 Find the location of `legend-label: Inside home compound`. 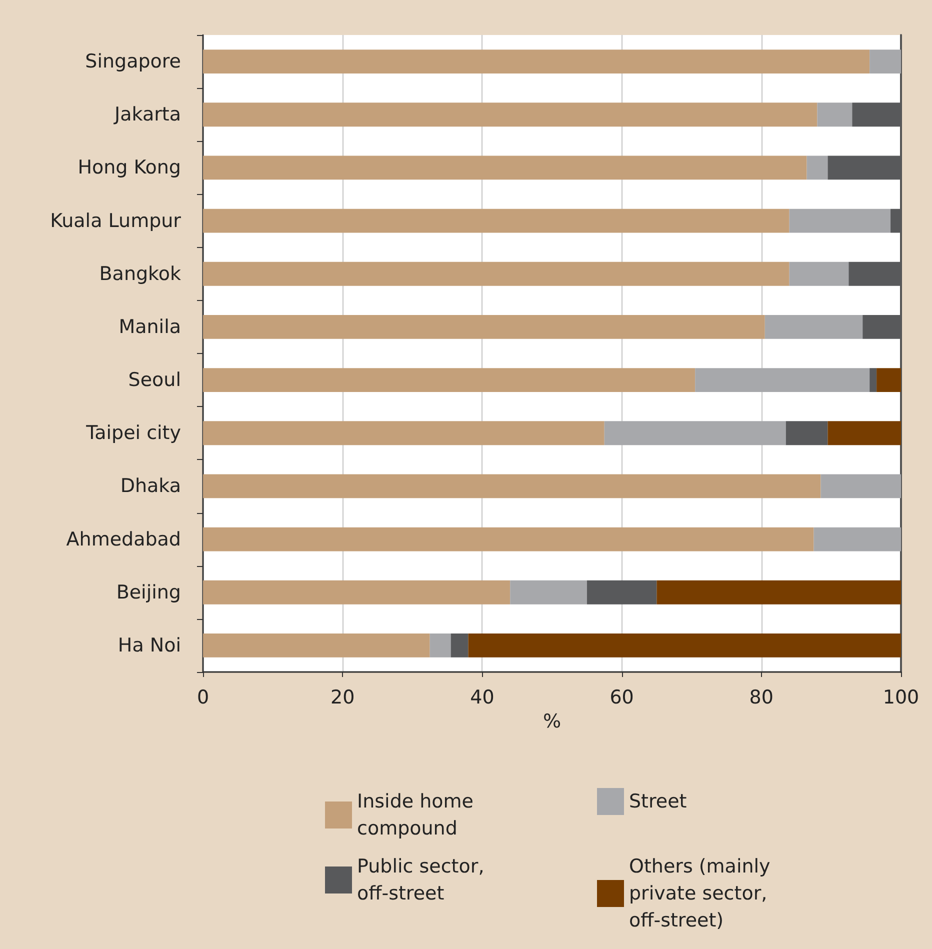

legend-label: Inside home compound is located at coordinates (418, 815).